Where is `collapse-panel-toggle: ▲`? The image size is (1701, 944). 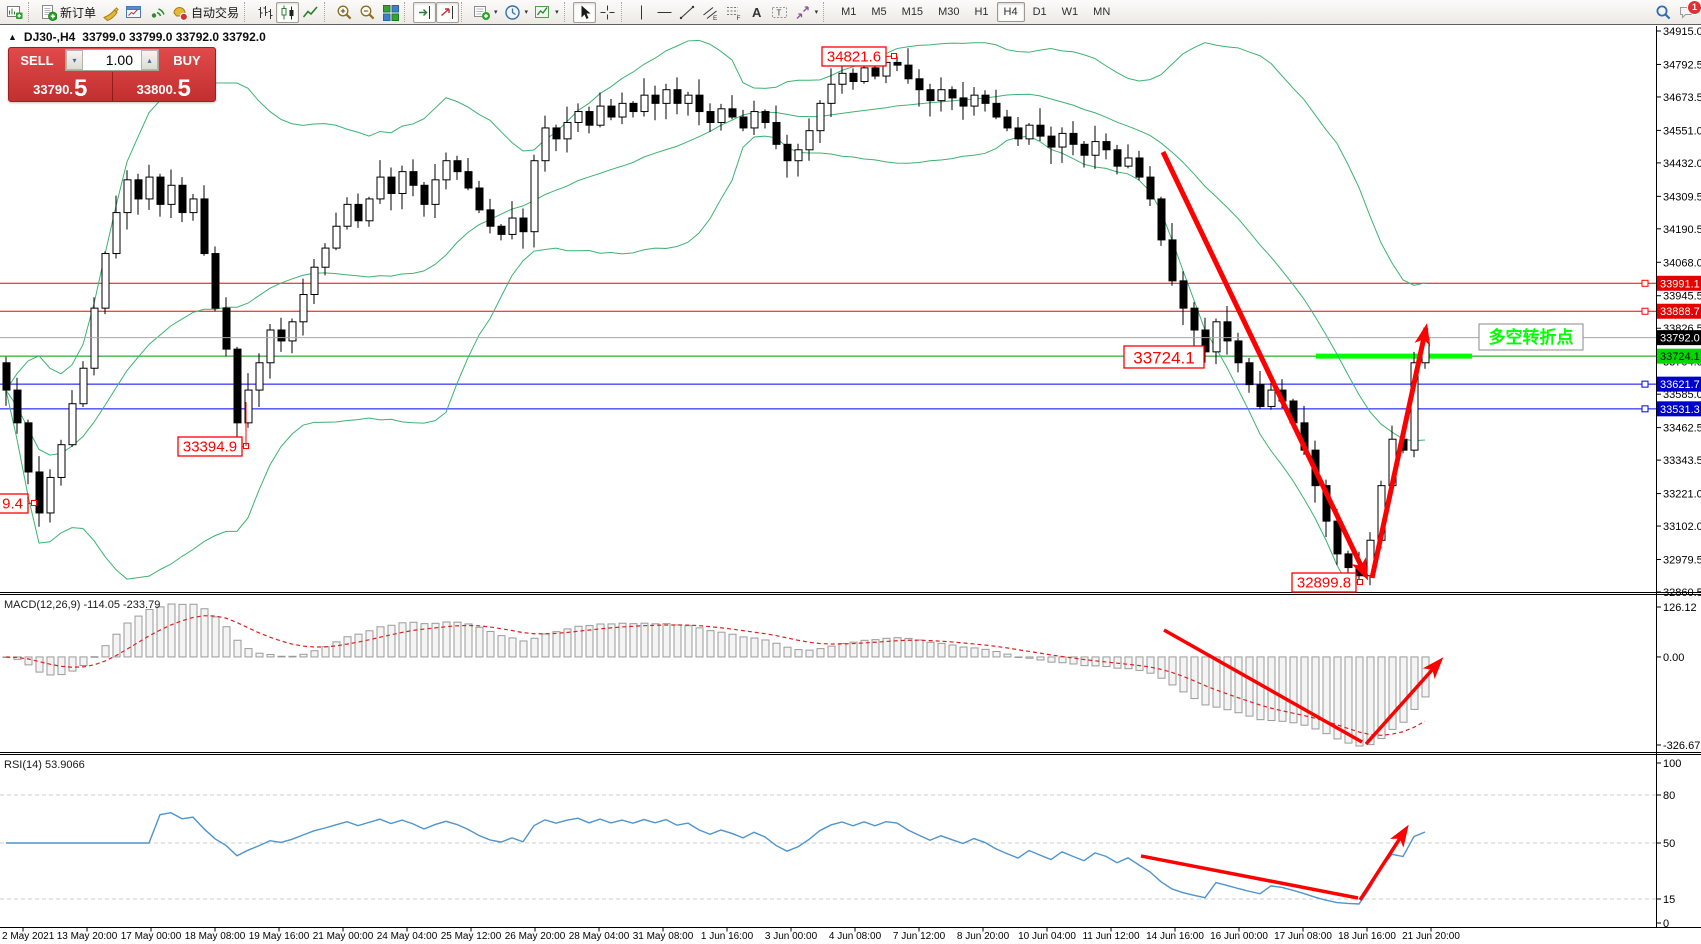 collapse-panel-toggle: ▲ is located at coordinates (12, 37).